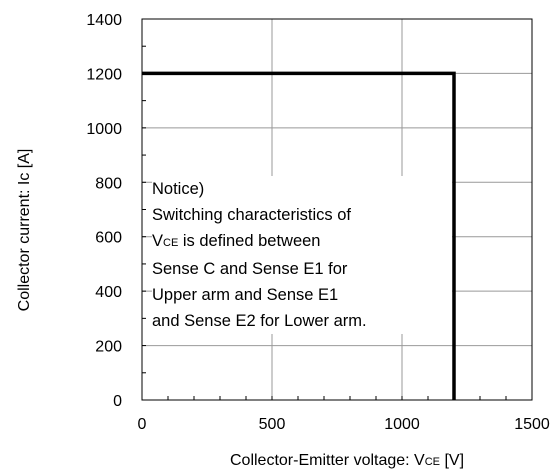 Image resolution: width=560 pixels, height=473 pixels. What do you see at coordinates (344, 424) in the screenshot?
I see `x-axis-ticks: 0 500 1000 1500` at bounding box center [344, 424].